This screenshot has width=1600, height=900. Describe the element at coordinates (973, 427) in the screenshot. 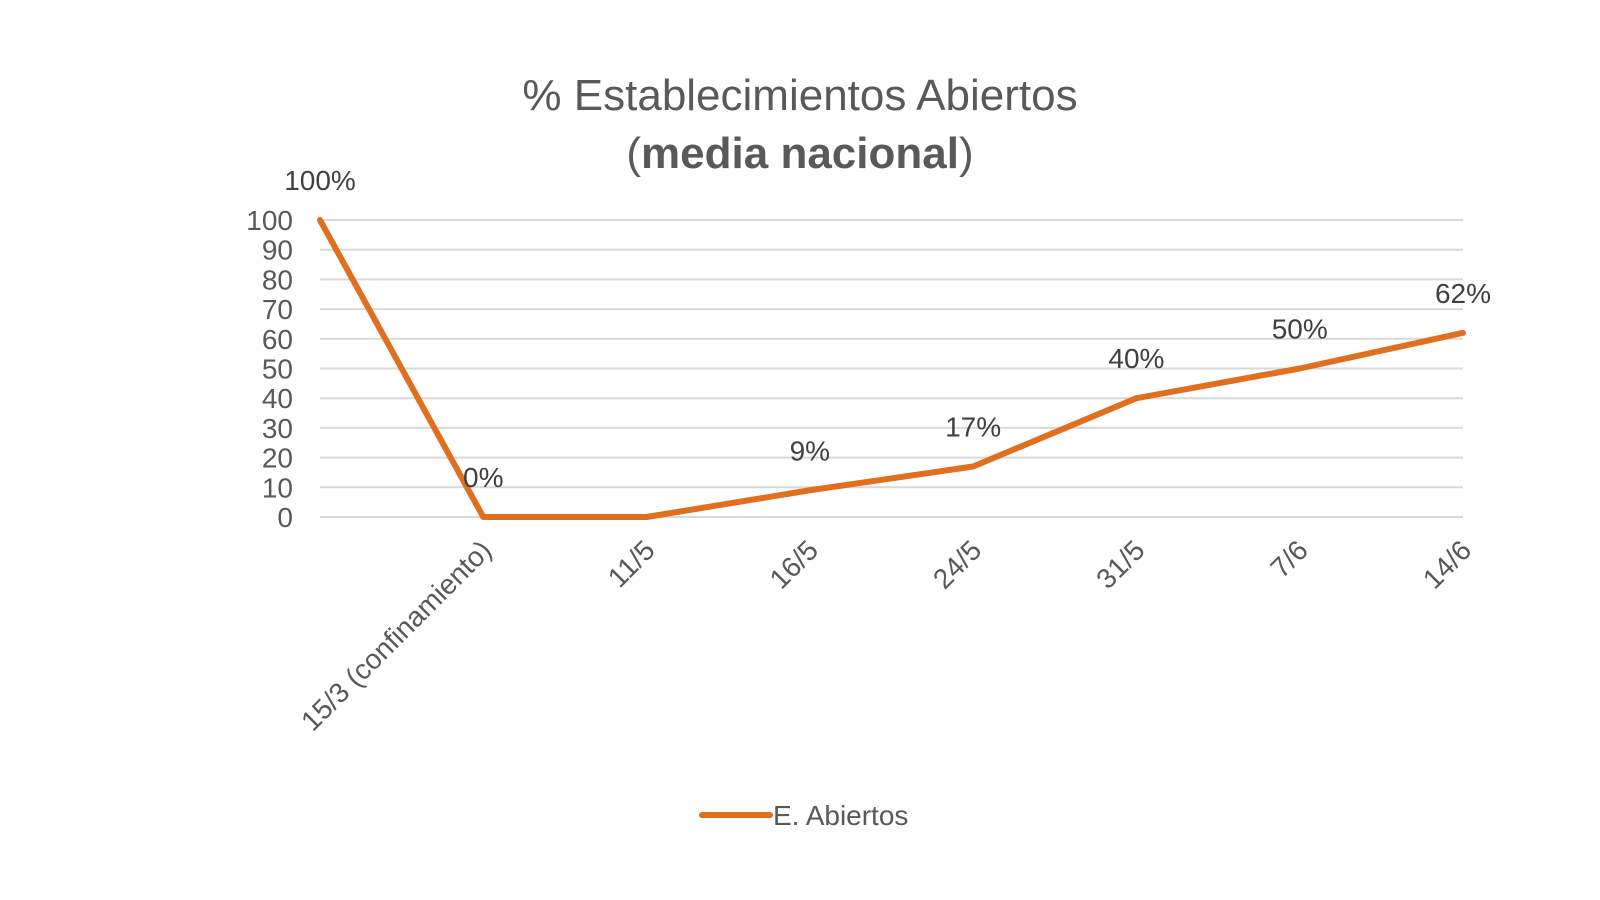

I see `data-label-4: 17%` at that location.